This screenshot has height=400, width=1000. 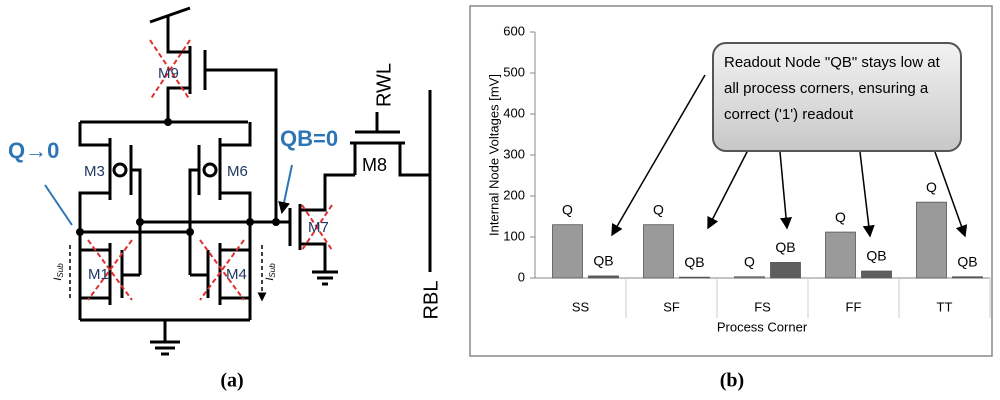 I want to click on q-label: Q→0, so click(x=33, y=150).